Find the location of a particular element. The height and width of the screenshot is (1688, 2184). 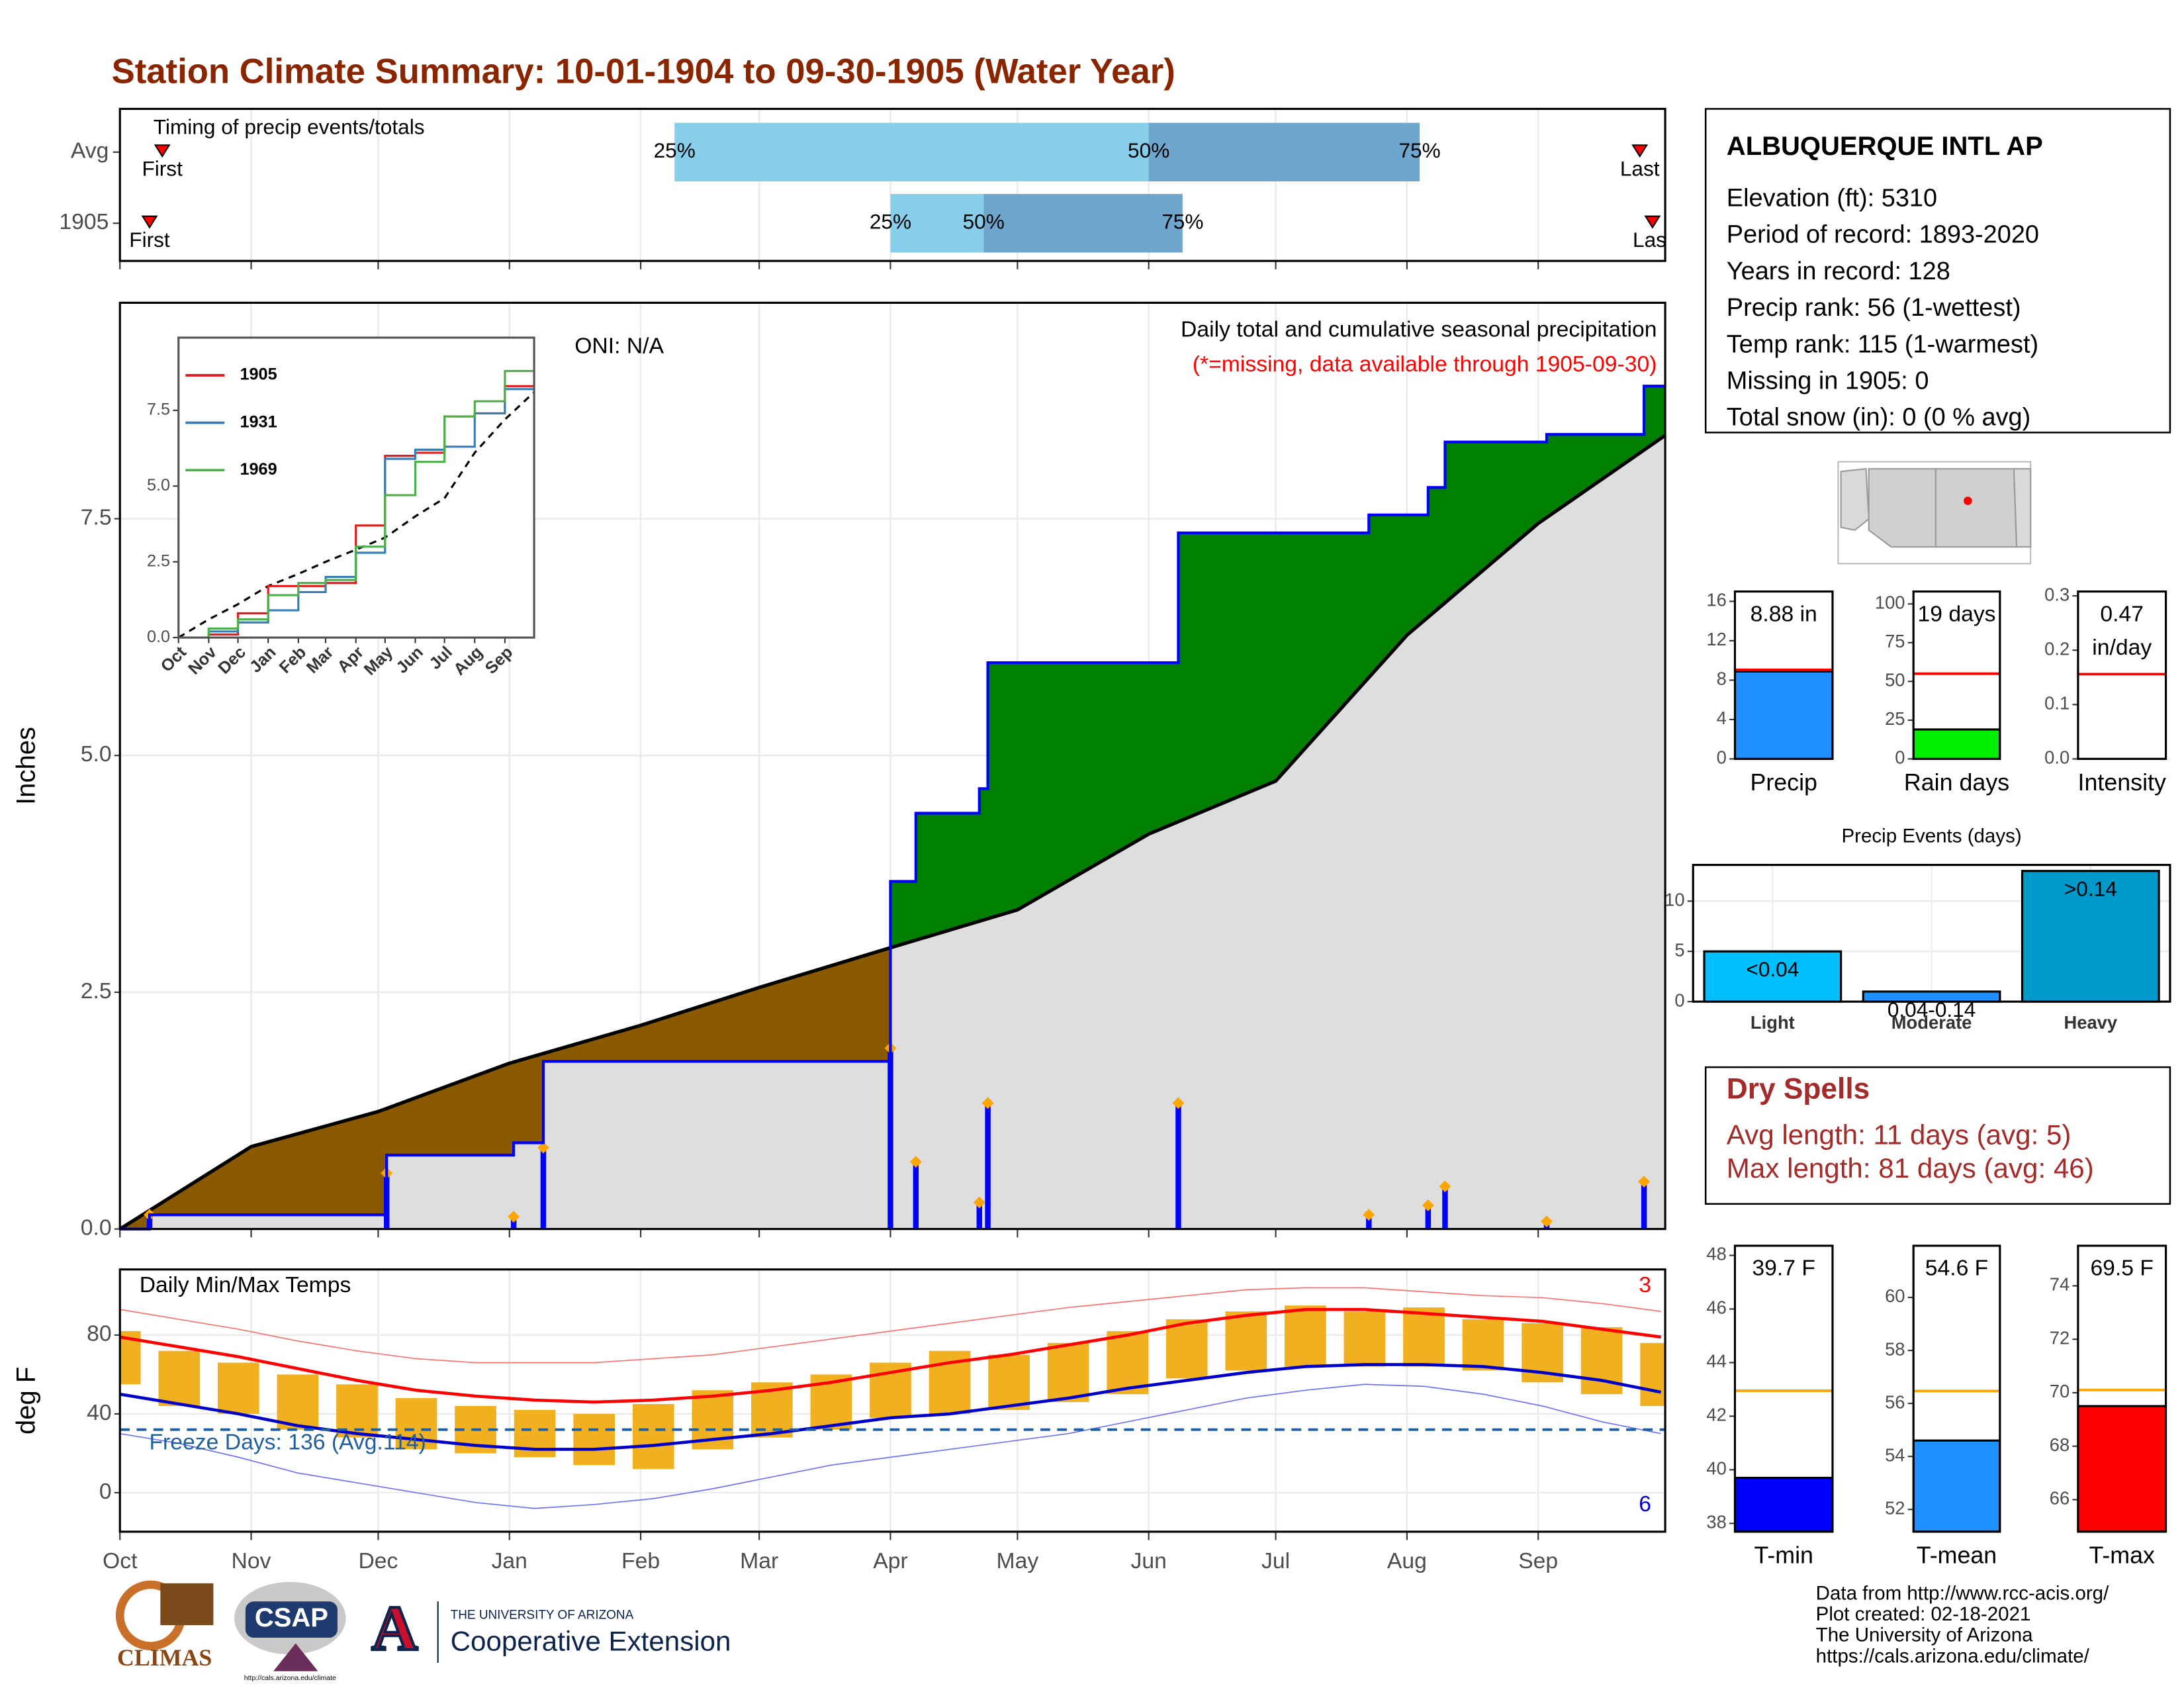

station-line: Temp rank: 115 (1-warmest) is located at coordinates (1883, 344).